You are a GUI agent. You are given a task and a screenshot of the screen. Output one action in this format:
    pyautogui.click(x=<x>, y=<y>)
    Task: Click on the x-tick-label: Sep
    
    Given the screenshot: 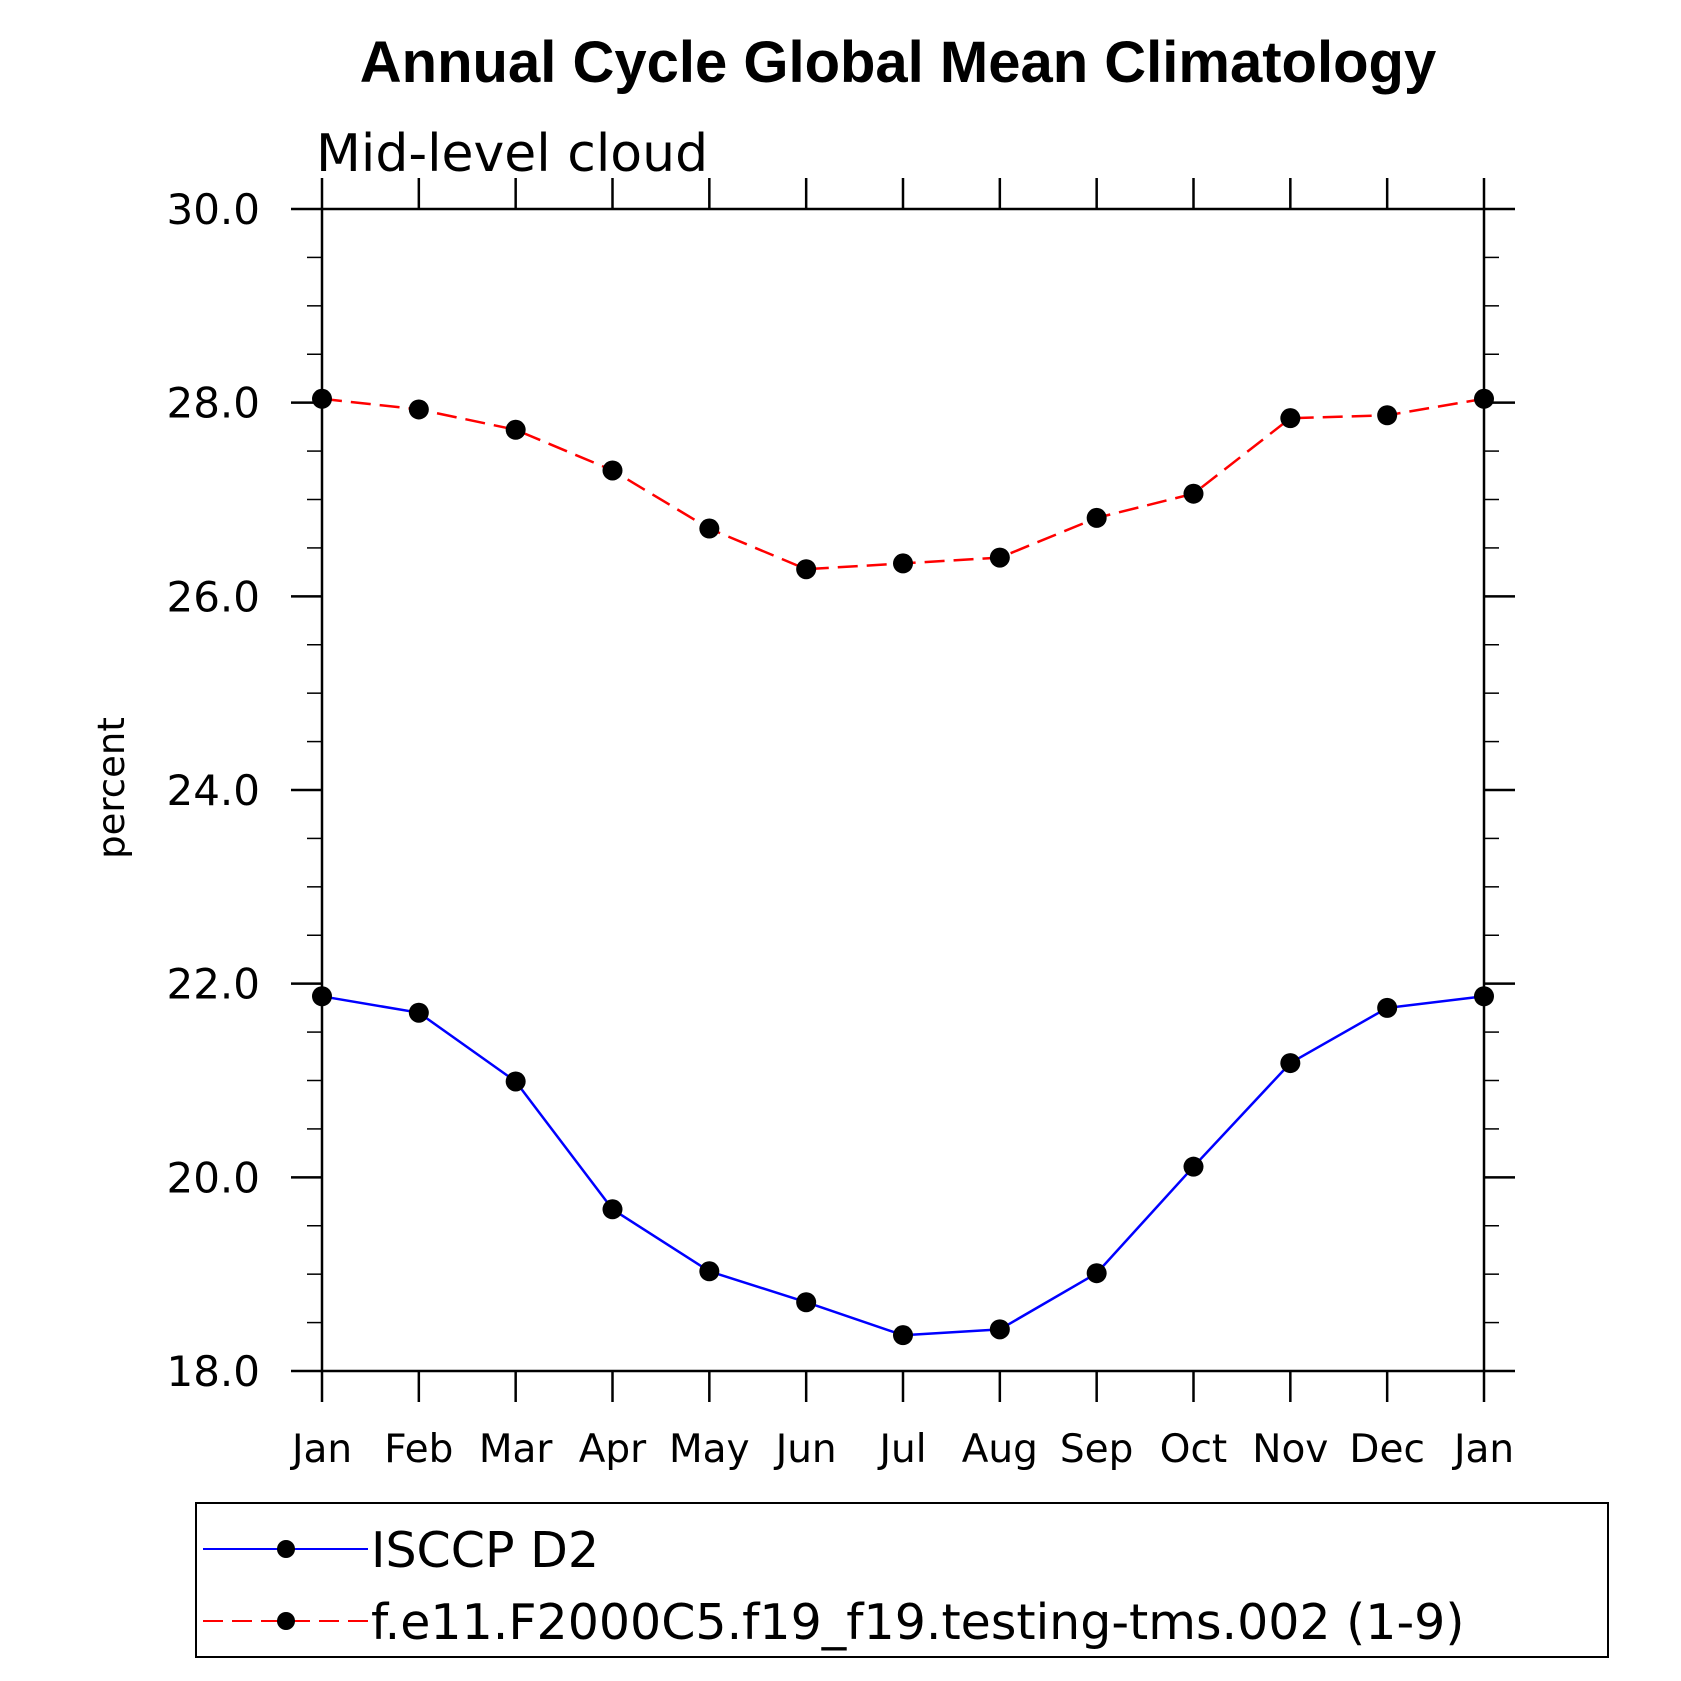 What is the action you would take?
    pyautogui.click(x=1097, y=1449)
    